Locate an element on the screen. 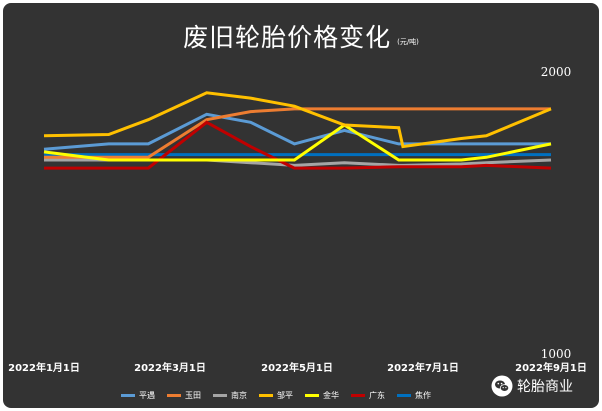  x-tick-label: 2022年5月1日 is located at coordinates (297, 367).